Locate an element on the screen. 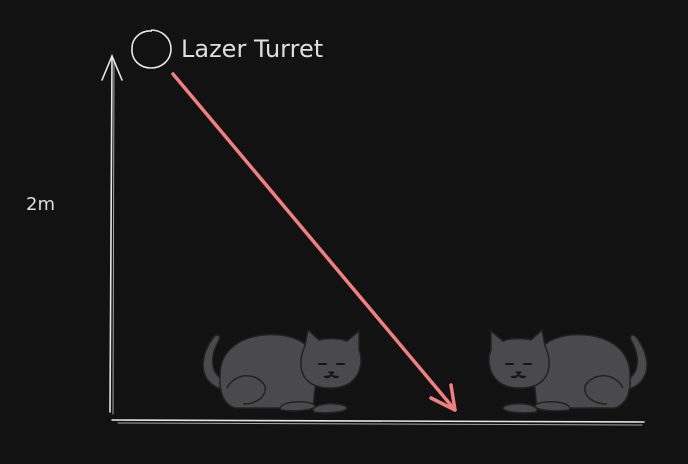  ground-line-main is located at coordinates (378, 421).